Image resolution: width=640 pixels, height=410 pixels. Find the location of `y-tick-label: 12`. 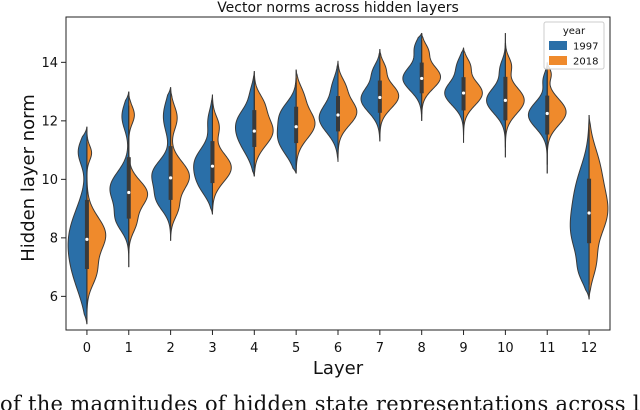

y-tick-label: 12 is located at coordinates (49, 121).